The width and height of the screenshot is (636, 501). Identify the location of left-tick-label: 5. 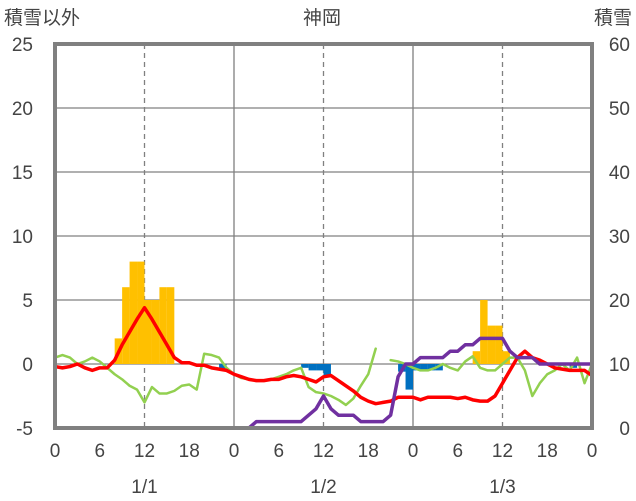
(27, 301).